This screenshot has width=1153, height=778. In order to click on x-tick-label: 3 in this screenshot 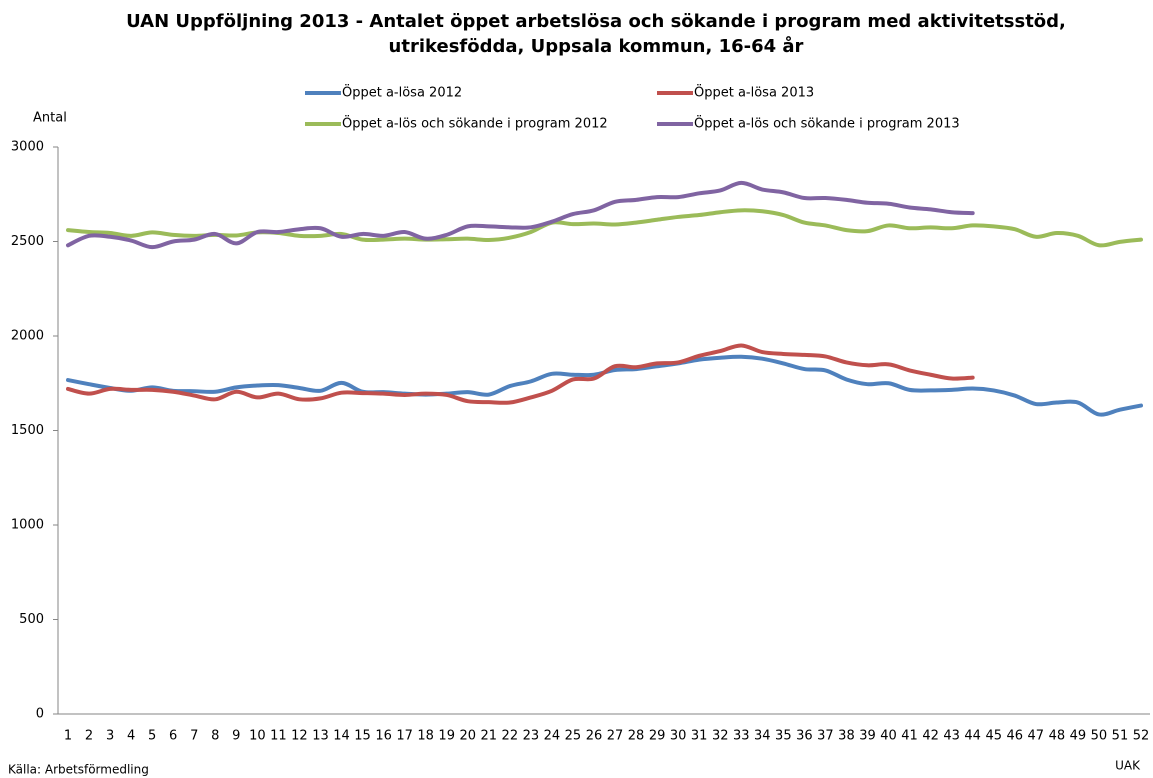, I will do `click(110, 736)`.